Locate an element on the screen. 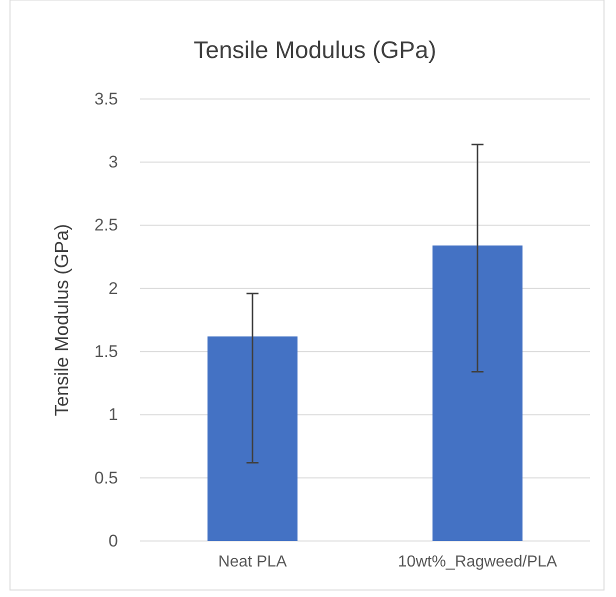 The image size is (616, 597). y-tick-label: 3 is located at coordinates (113, 162).